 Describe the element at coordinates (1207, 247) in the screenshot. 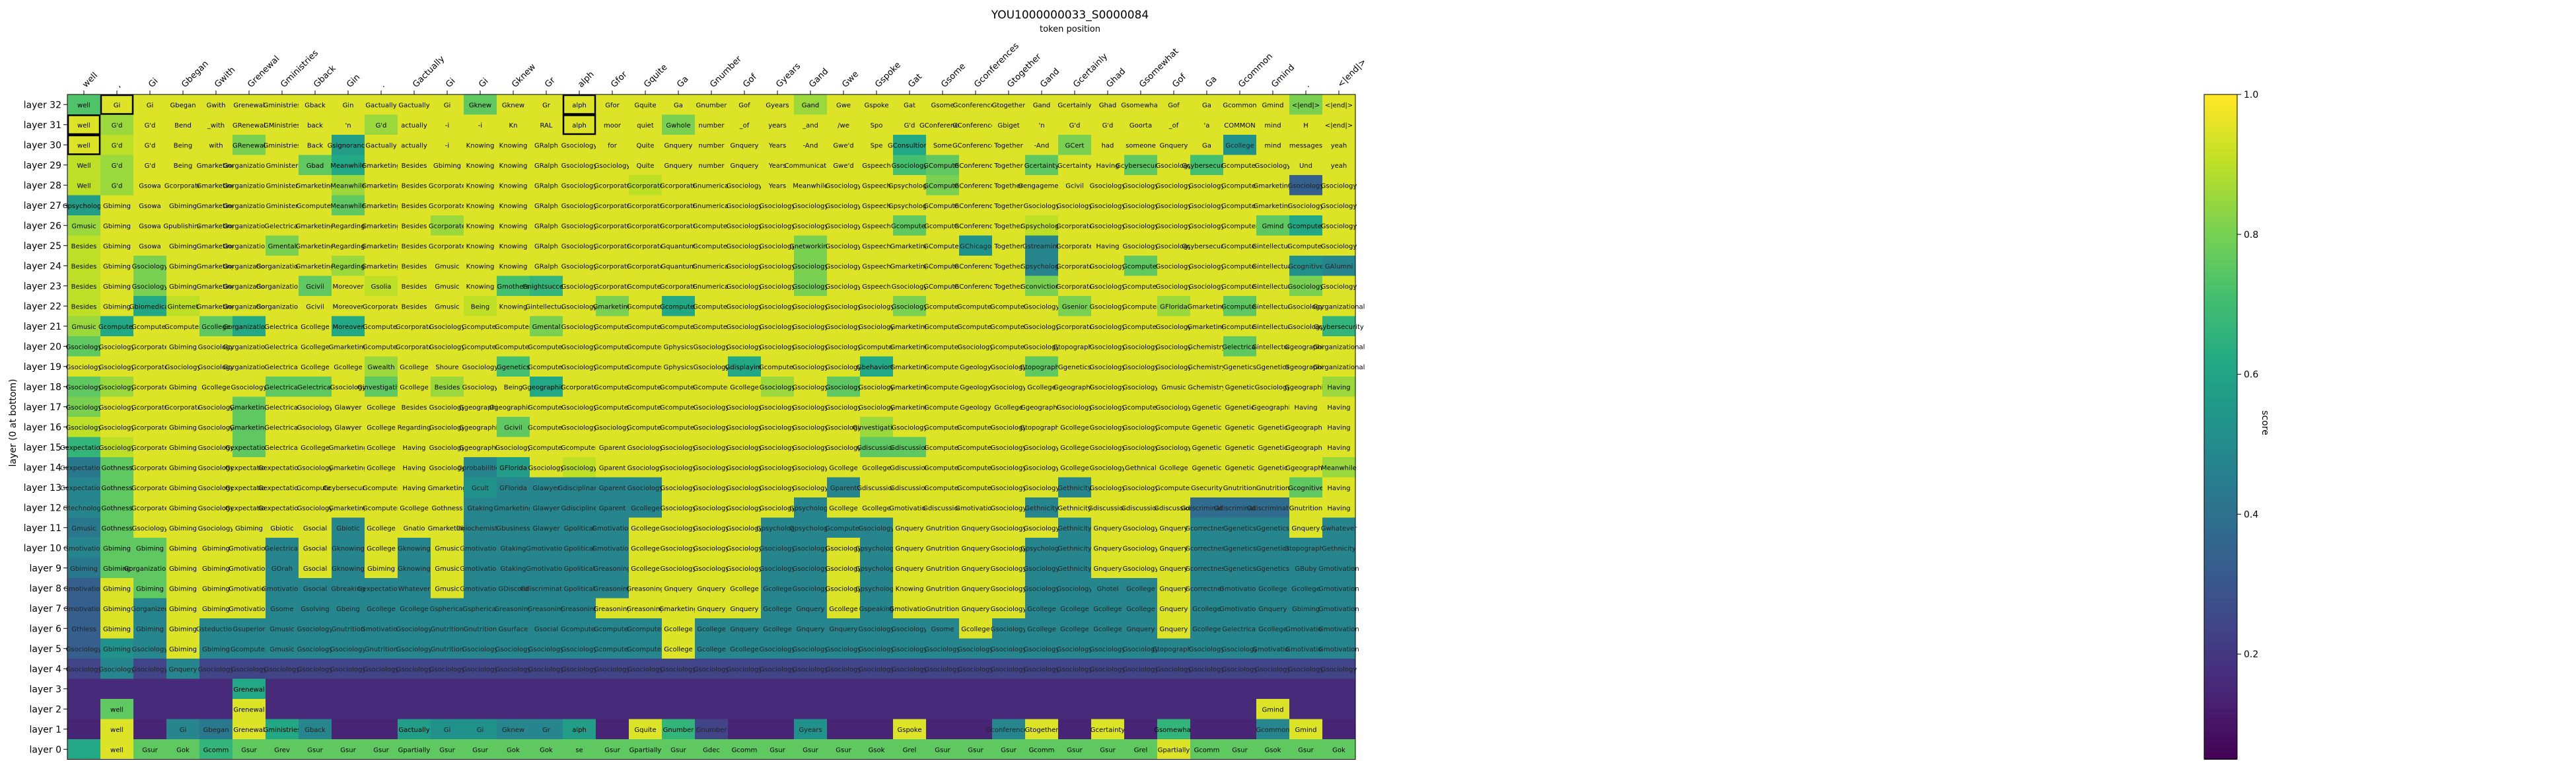

I see `cell-label: Gcybersecurity` at that location.